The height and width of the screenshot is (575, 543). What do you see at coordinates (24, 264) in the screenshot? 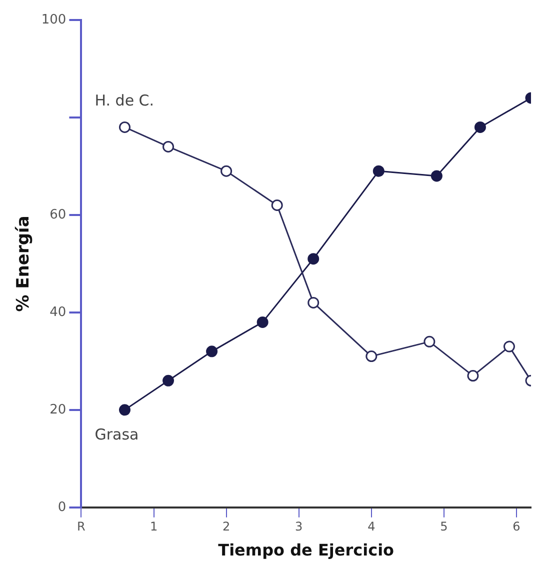
I see `y-axis-title: % Energía` at bounding box center [24, 264].